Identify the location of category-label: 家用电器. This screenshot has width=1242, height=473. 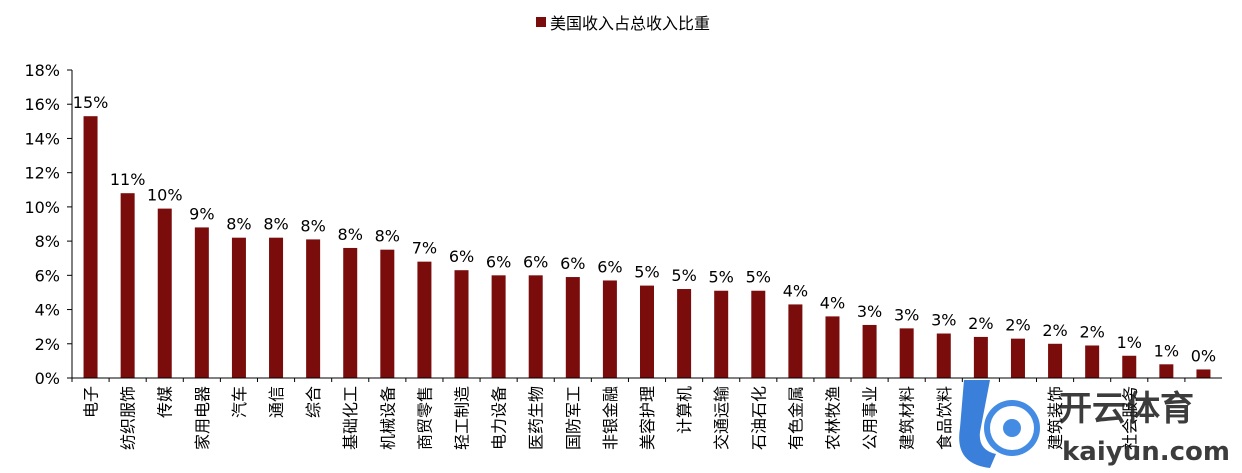
(202, 418).